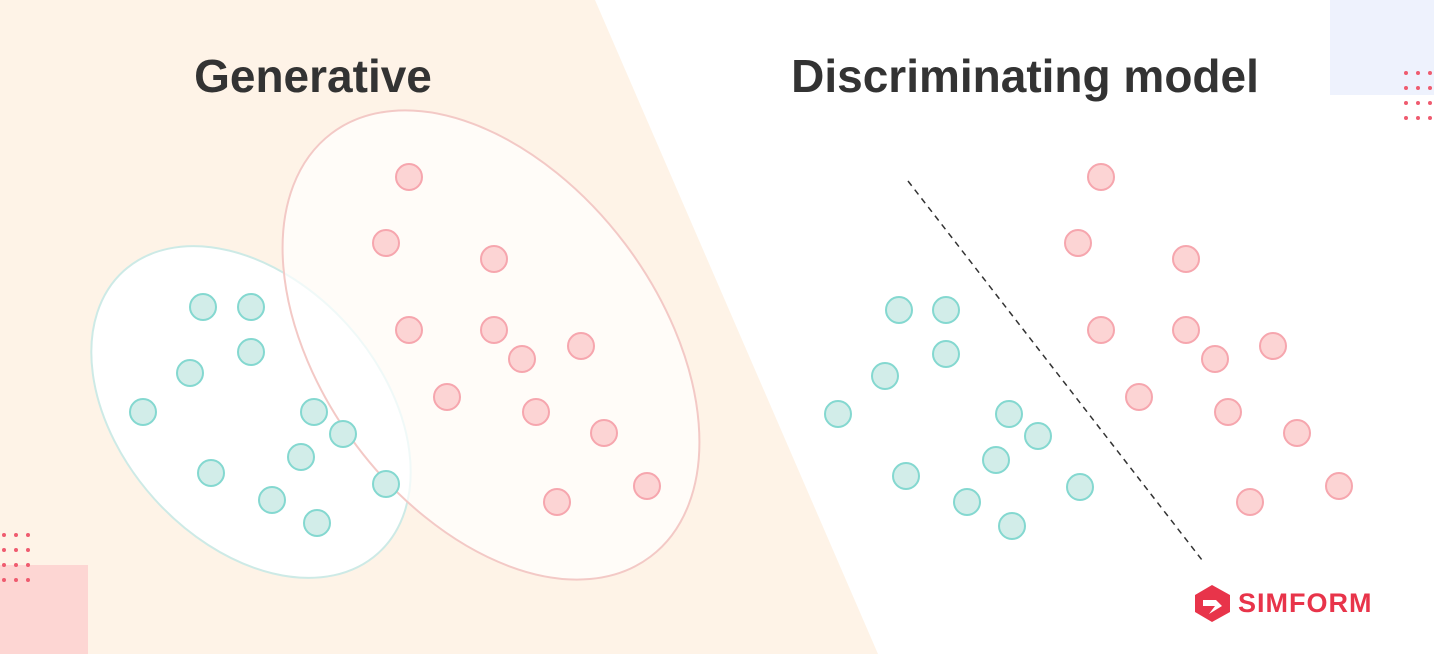  What do you see at coordinates (1025, 76) in the screenshot?
I see `title: Discriminating model` at bounding box center [1025, 76].